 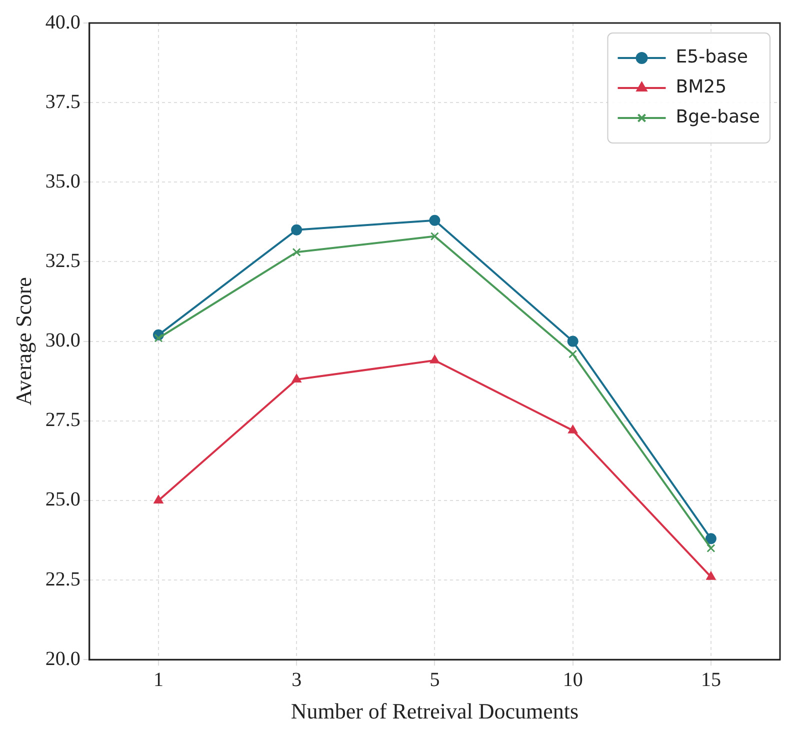 I want to click on y-tick-label: 40.0, so click(x=62, y=22).